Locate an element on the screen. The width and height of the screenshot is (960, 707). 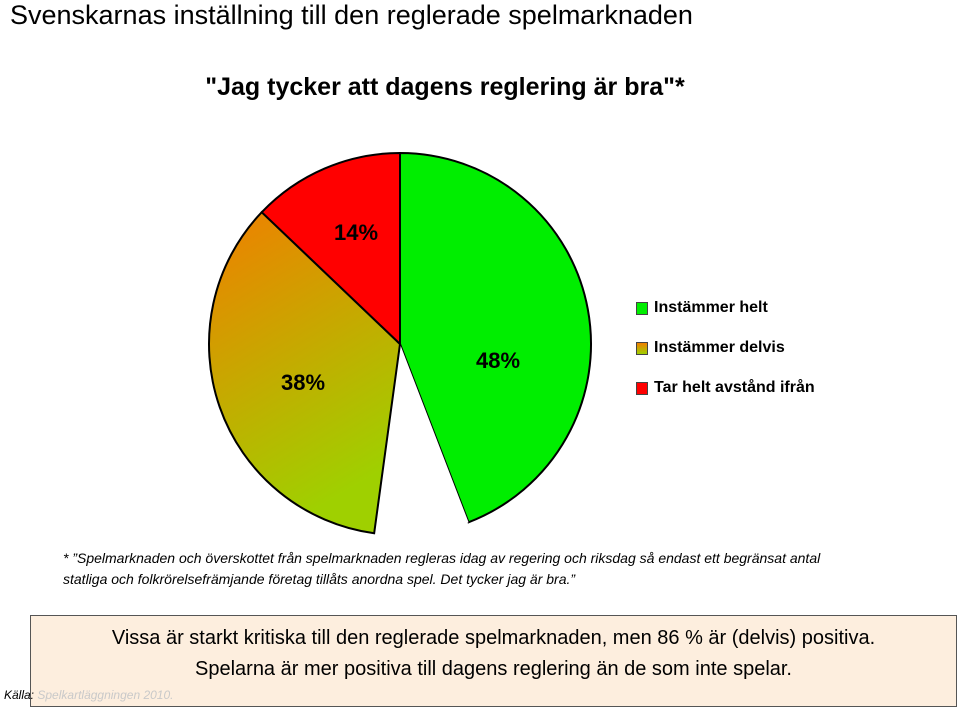
legend-item-instammer-helt: Instämmer helt is located at coordinates (725, 308).